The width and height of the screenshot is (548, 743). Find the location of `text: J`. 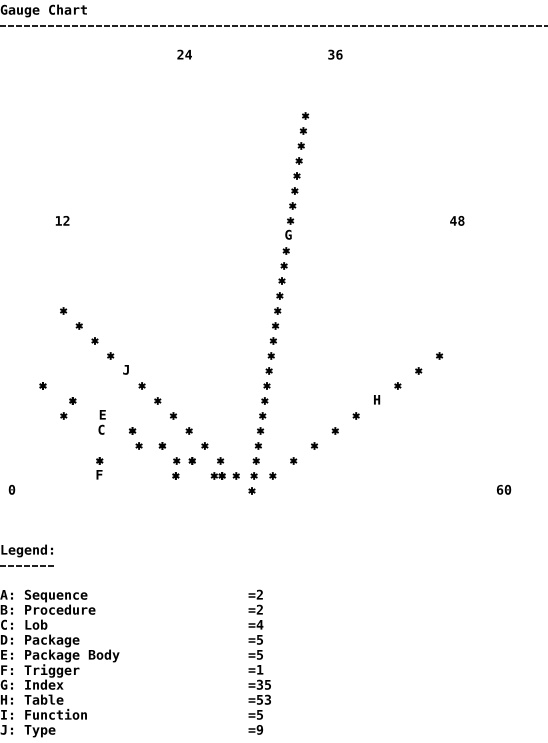

text: J is located at coordinates (126, 369).